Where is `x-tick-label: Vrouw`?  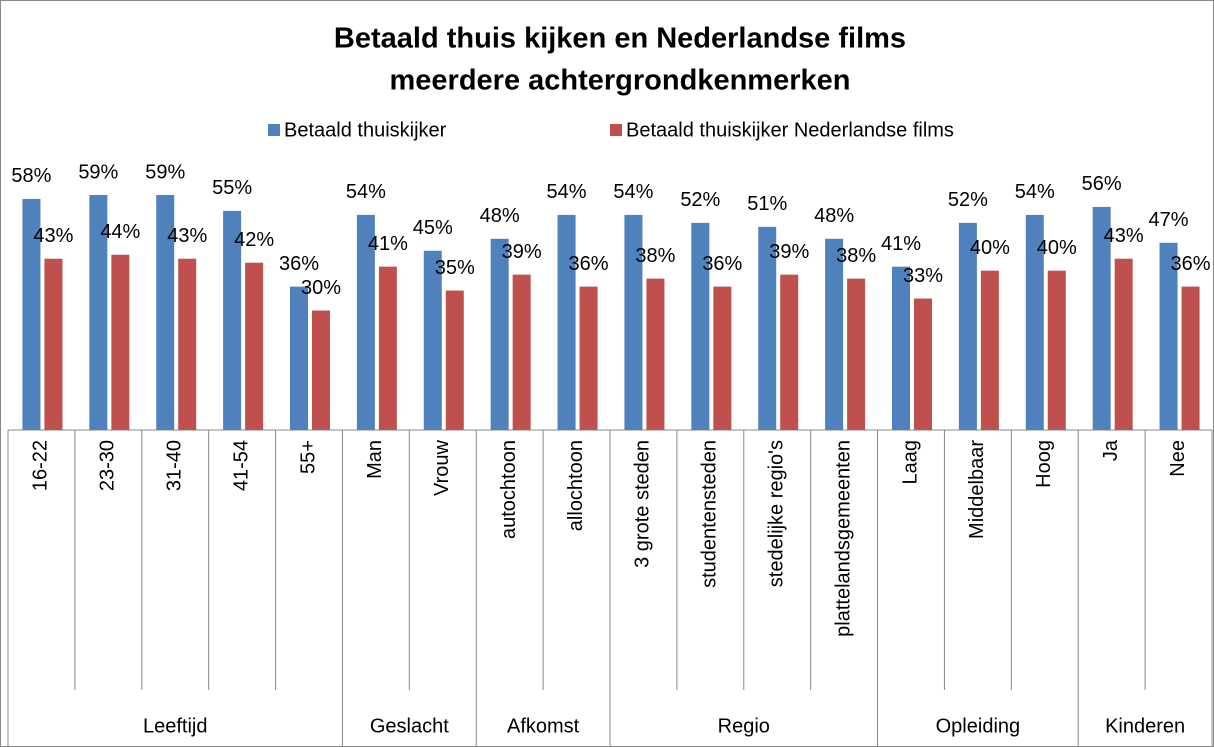
x-tick-label: Vrouw is located at coordinates (442, 467).